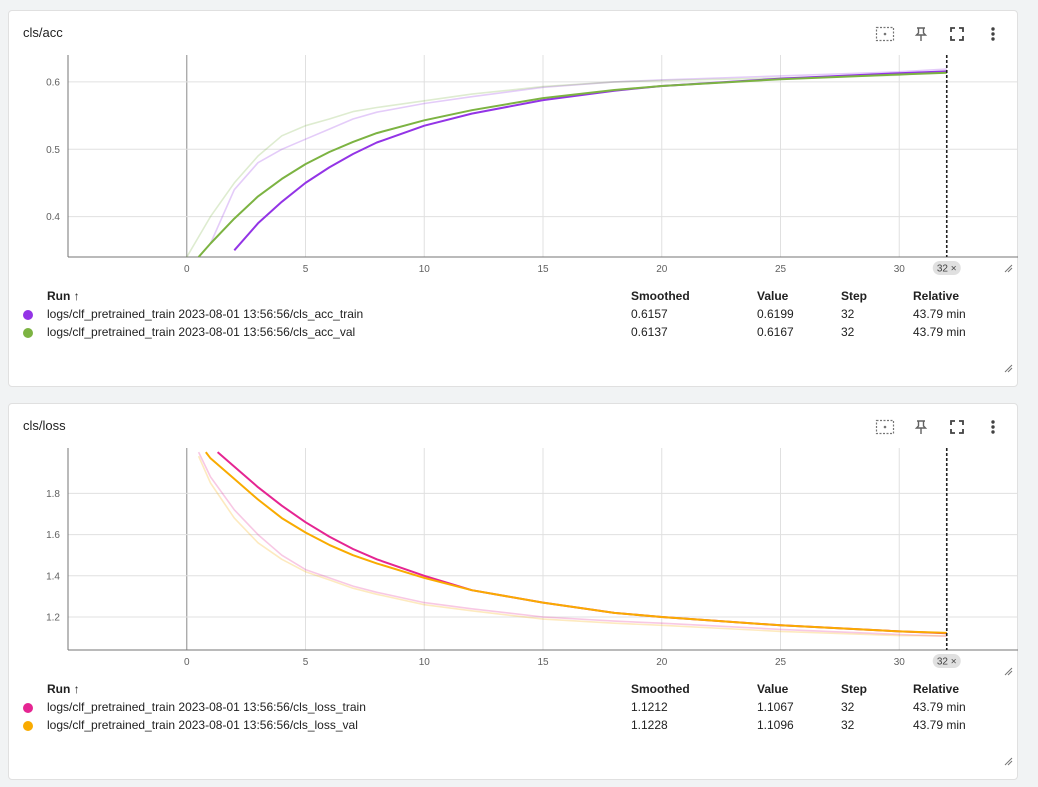 This screenshot has height=787, width=1038. I want to click on raw-value: 1.1096, so click(775, 725).